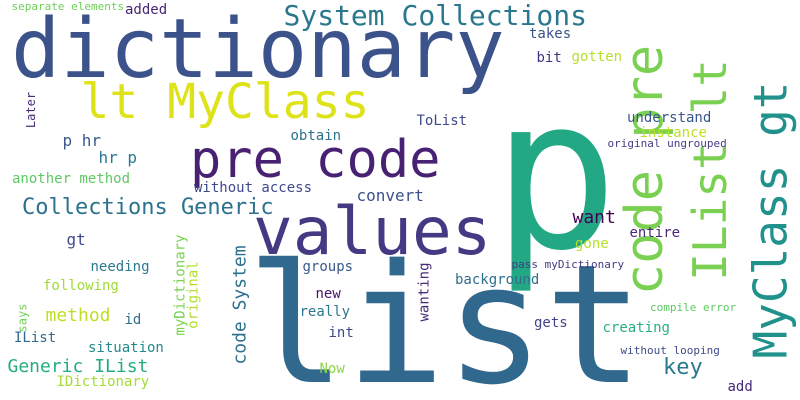  I want to click on word-id: id, so click(133, 320).